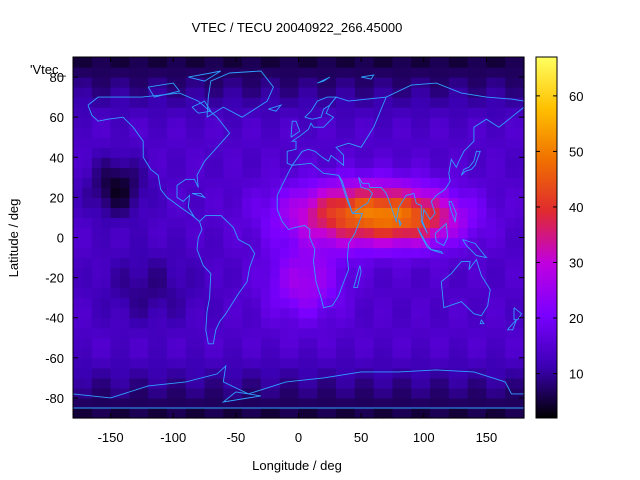 This screenshot has width=640, height=480. I want to click on y-tick-label: 80, so click(57, 77).